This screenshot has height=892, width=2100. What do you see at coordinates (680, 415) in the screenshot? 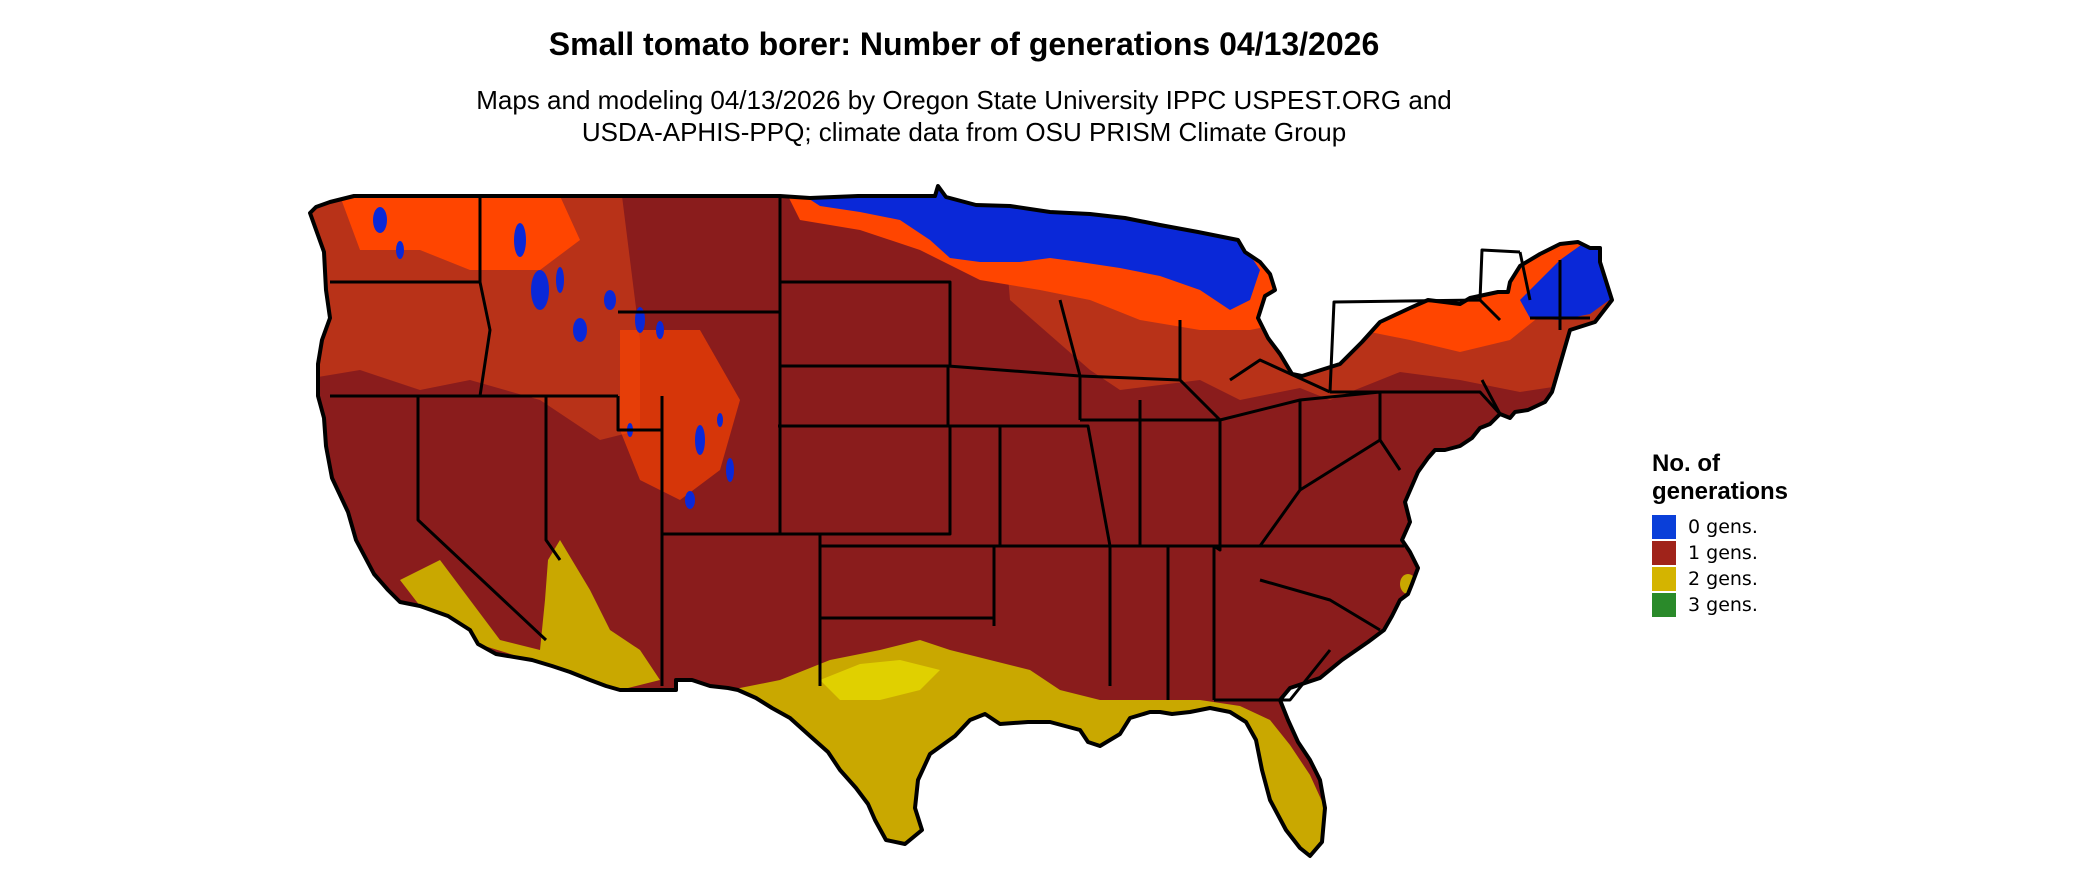
I see `region-1-gen-rockies` at bounding box center [680, 415].